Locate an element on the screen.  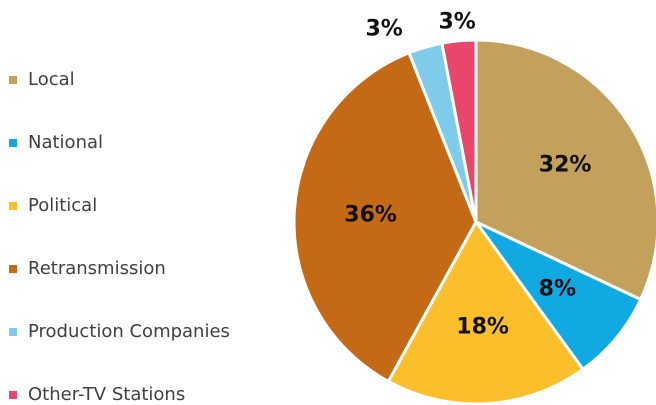
legend-label: Retransmission is located at coordinates (97, 268).